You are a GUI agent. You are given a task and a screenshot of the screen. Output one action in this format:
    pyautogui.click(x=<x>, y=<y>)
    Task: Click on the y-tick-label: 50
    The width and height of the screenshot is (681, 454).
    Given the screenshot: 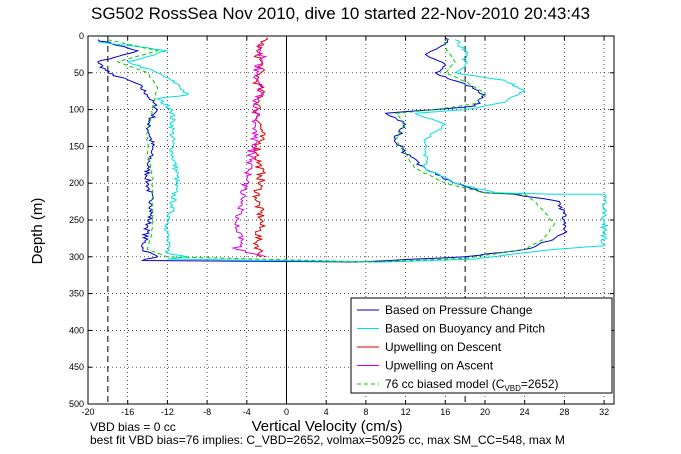 What is the action you would take?
    pyautogui.click(x=79, y=73)
    